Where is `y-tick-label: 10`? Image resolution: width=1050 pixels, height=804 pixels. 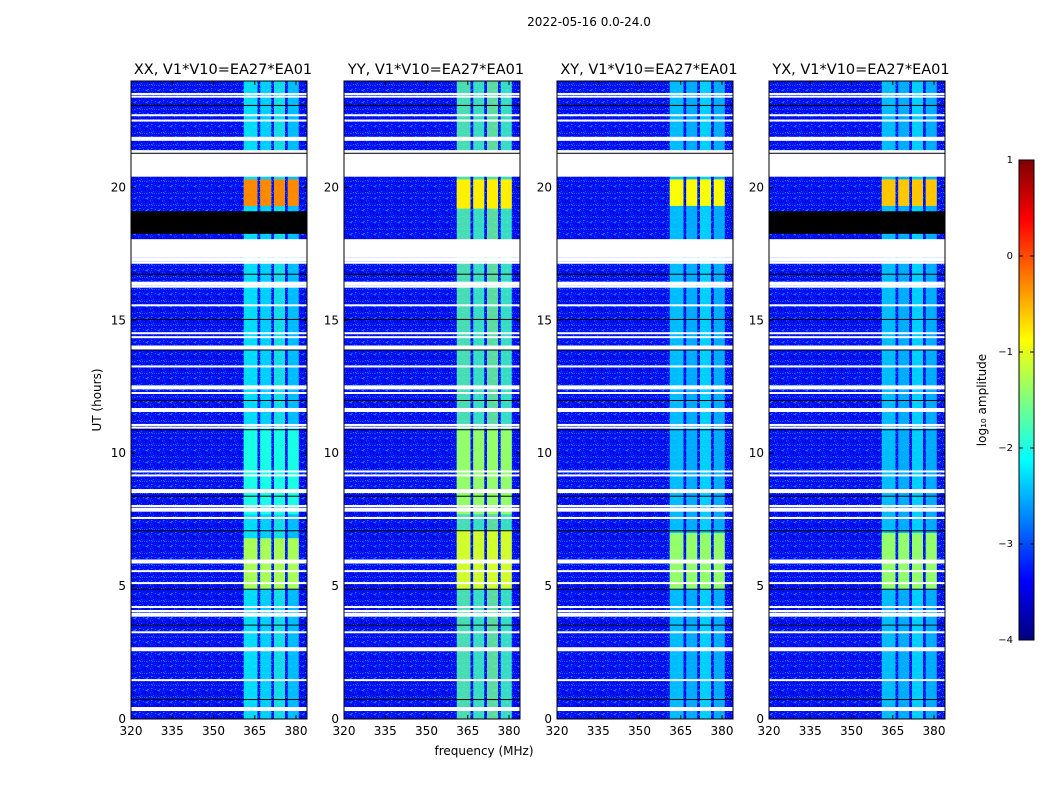 y-tick-label: 10 is located at coordinates (331, 453).